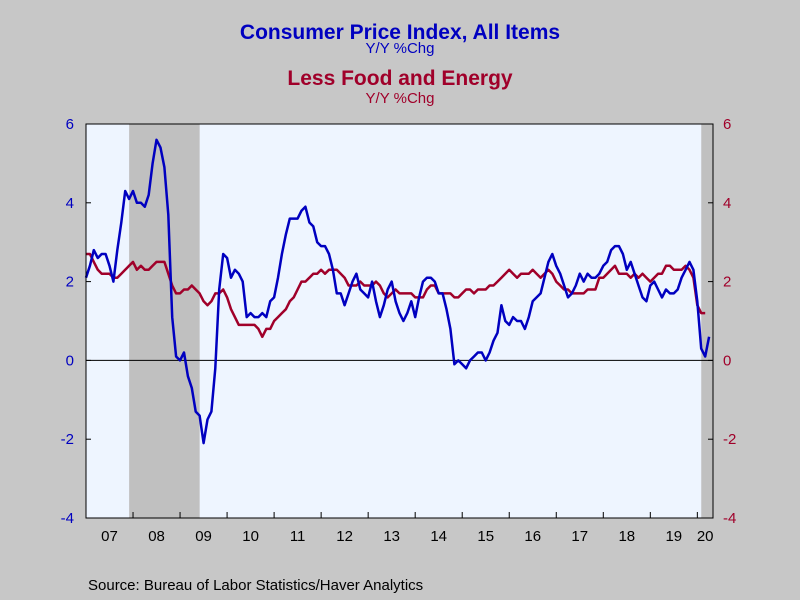 The height and width of the screenshot is (600, 800). Describe the element at coordinates (391, 536) in the screenshot. I see `year-label: 13` at that location.